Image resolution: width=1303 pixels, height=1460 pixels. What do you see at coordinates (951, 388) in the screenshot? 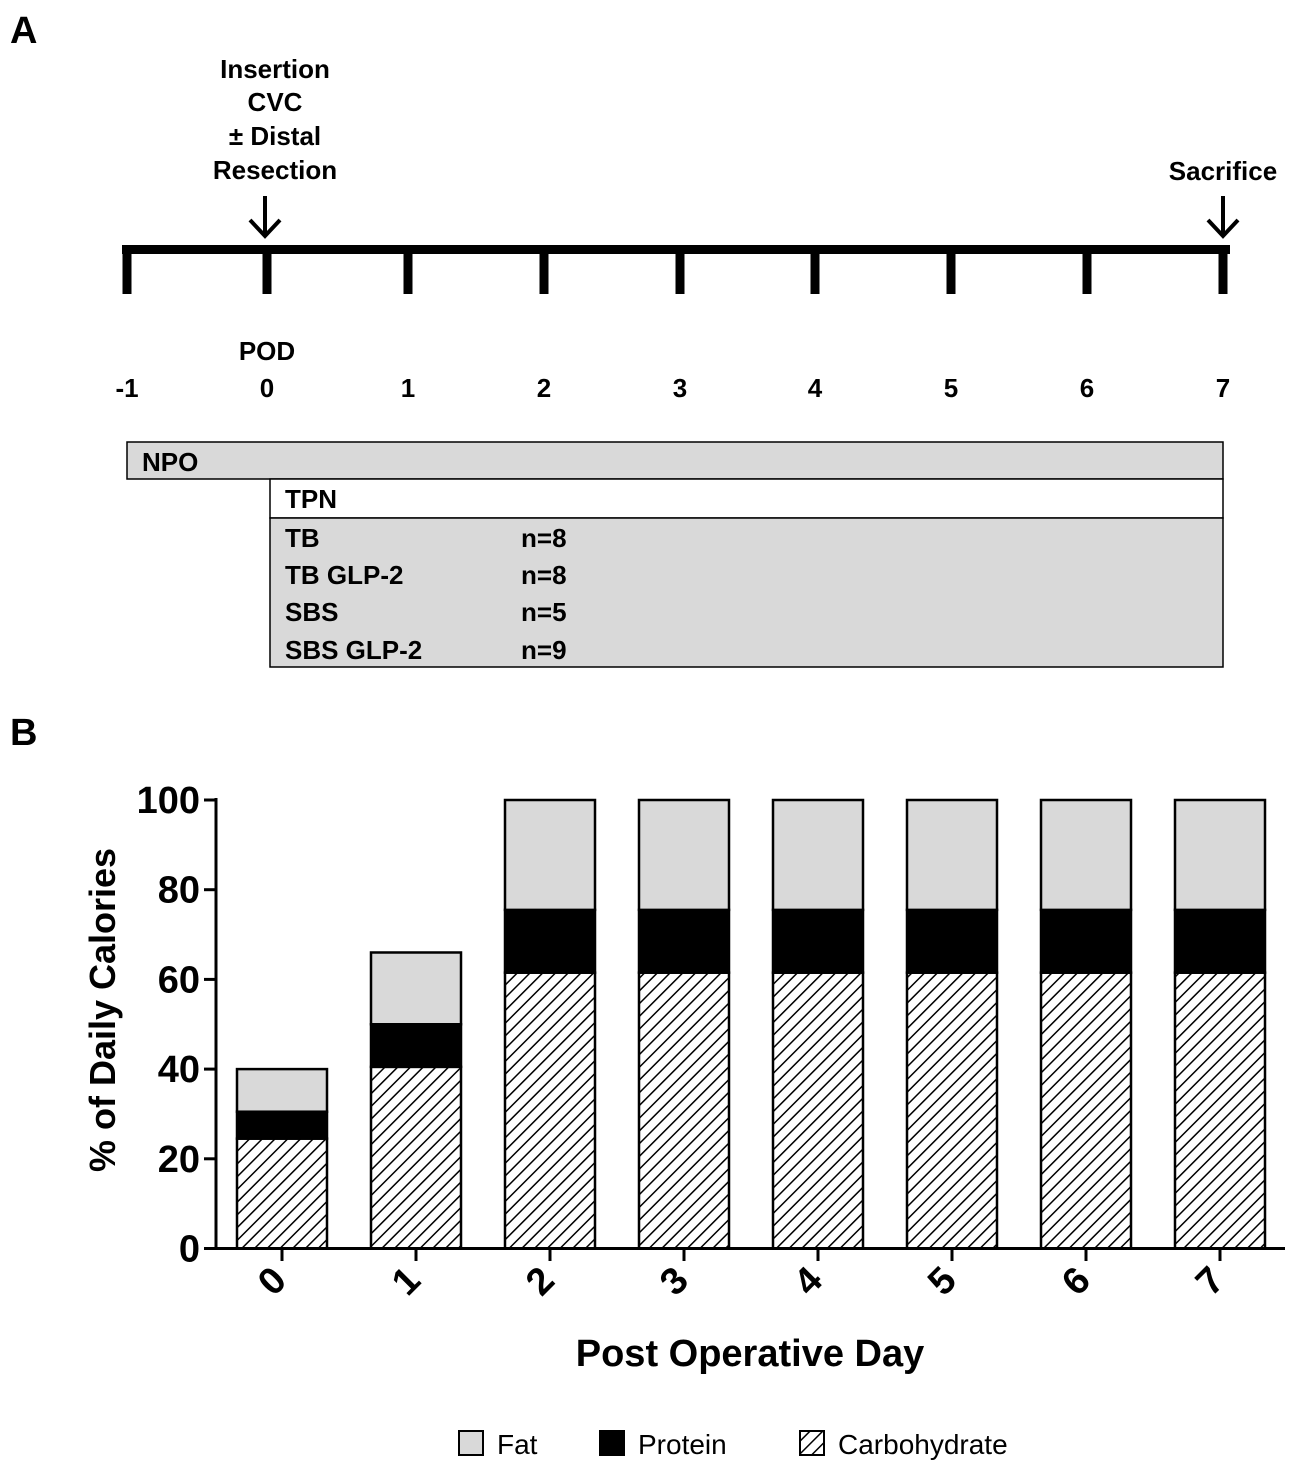
I see `timeline-tick-label: 5` at bounding box center [951, 388].